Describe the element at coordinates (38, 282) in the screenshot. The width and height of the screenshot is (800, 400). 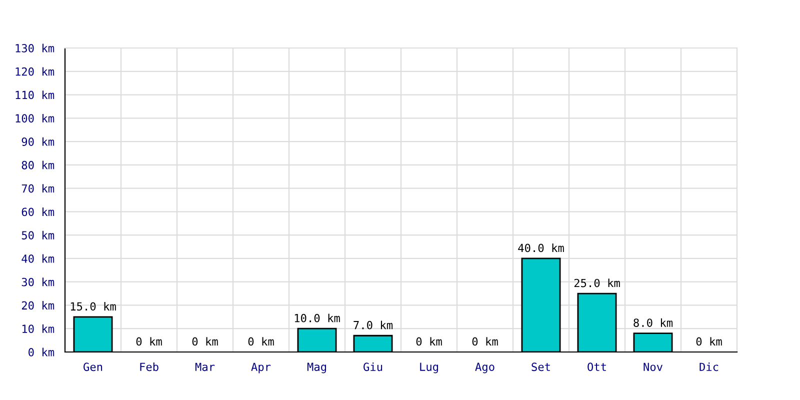
I see `y-tick-label: 30 km` at that location.